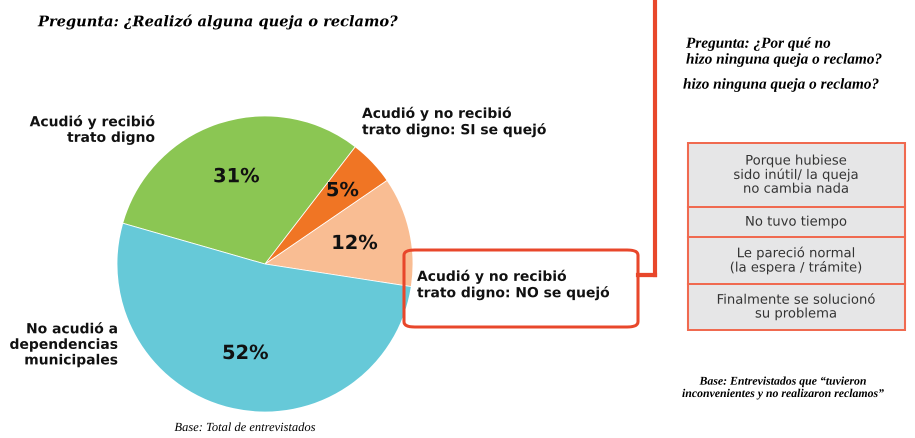 The image size is (915, 438). What do you see at coordinates (342, 189) in the screenshot?
I see `data-label: 5%` at bounding box center [342, 189].